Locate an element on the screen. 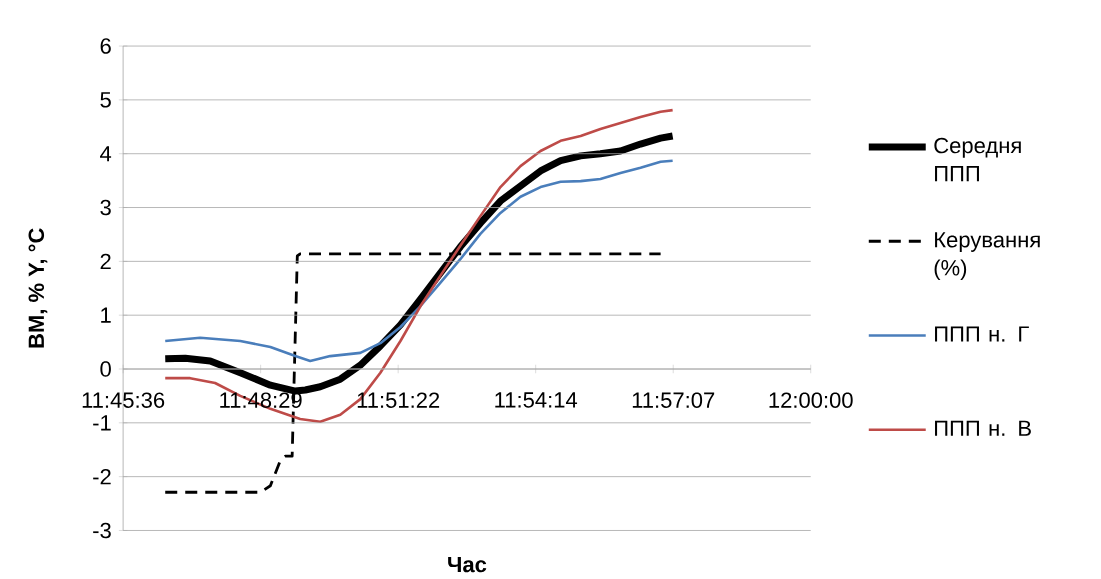  y-tick-label: -3 is located at coordinates (102, 530).